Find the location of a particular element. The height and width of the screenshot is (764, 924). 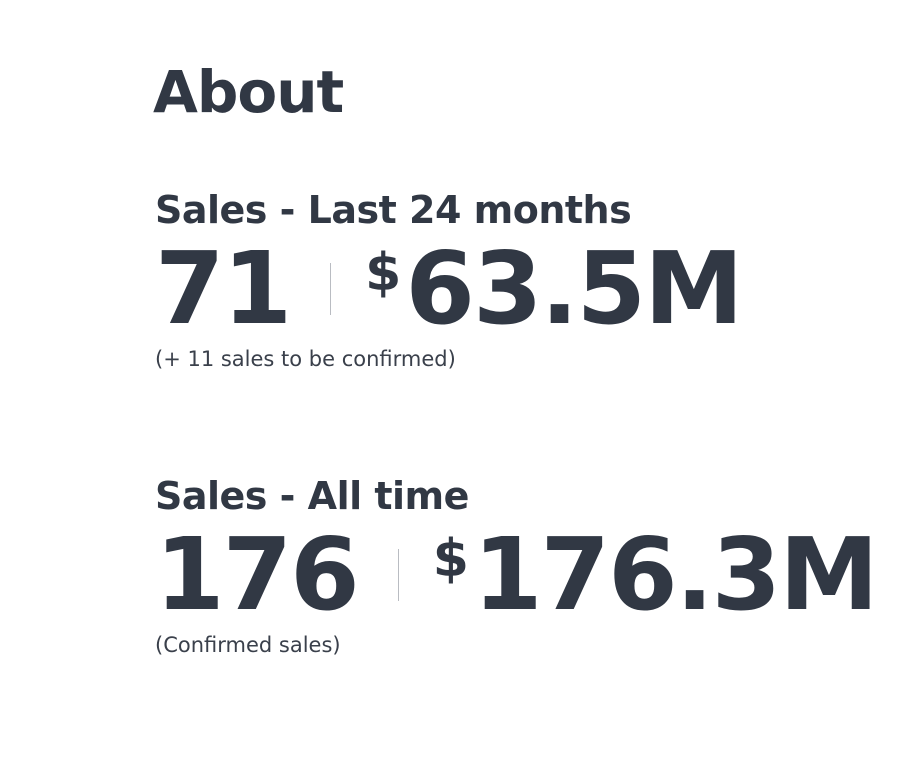

section-heading: Sales - All time is located at coordinates (312, 496).